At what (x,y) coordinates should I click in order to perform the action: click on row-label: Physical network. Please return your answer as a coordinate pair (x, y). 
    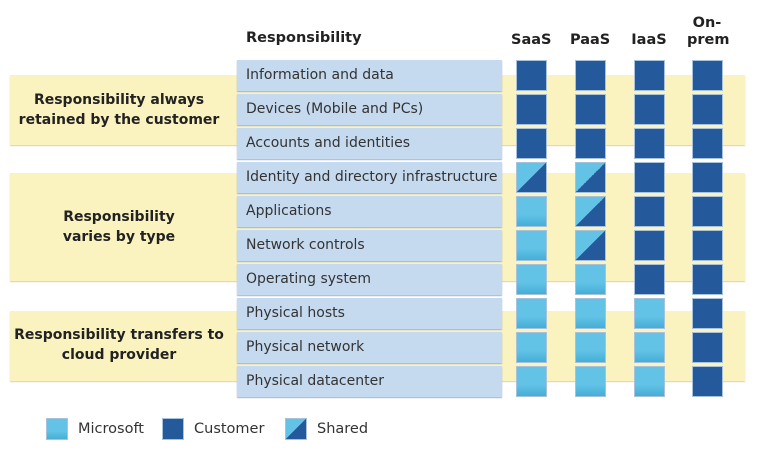
    Looking at the image, I should click on (369, 347).